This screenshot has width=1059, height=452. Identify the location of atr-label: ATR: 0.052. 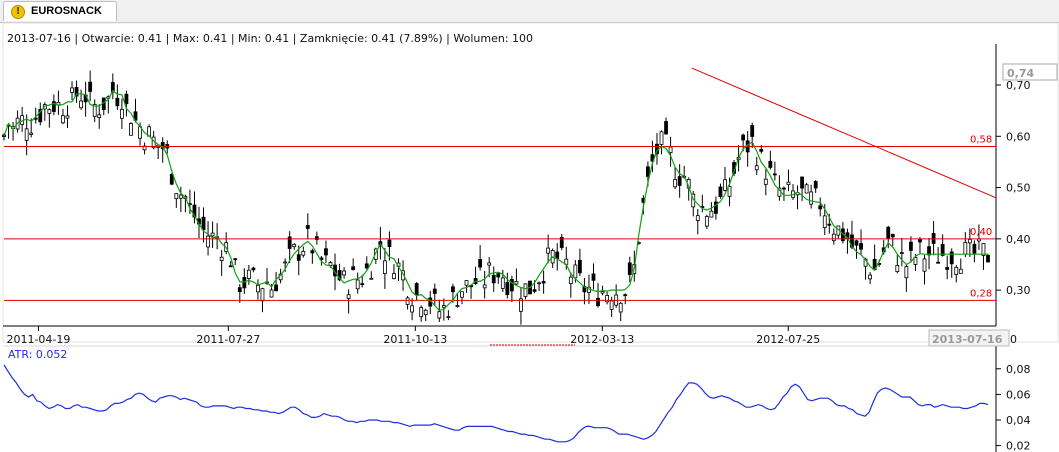
(37, 354).